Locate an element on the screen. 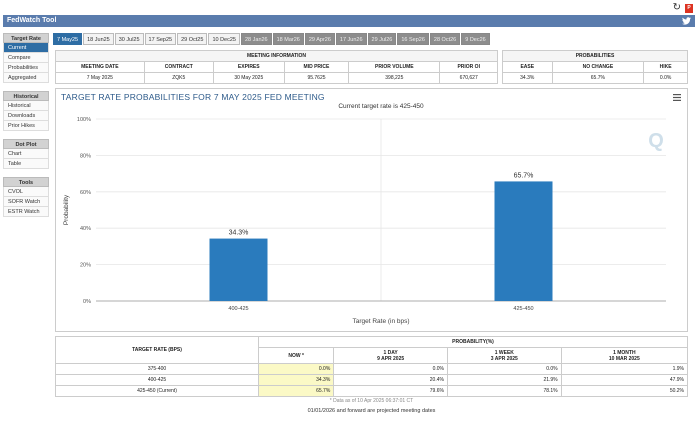 This screenshot has height=424, width=698. history-cell: 47.9% is located at coordinates (624, 380).